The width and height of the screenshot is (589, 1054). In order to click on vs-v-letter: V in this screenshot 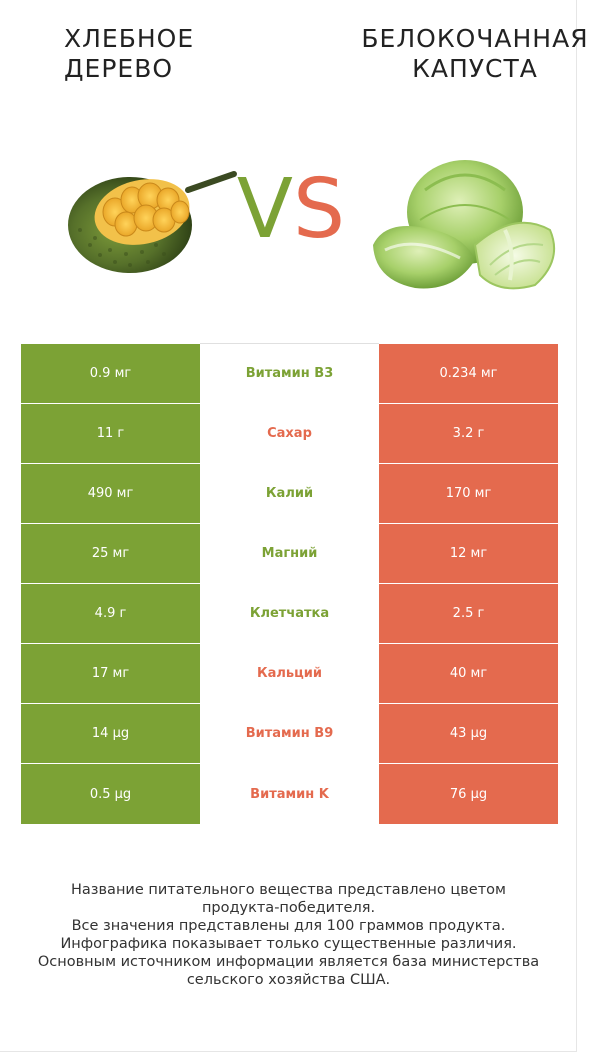, I will do `click(265, 209)`.